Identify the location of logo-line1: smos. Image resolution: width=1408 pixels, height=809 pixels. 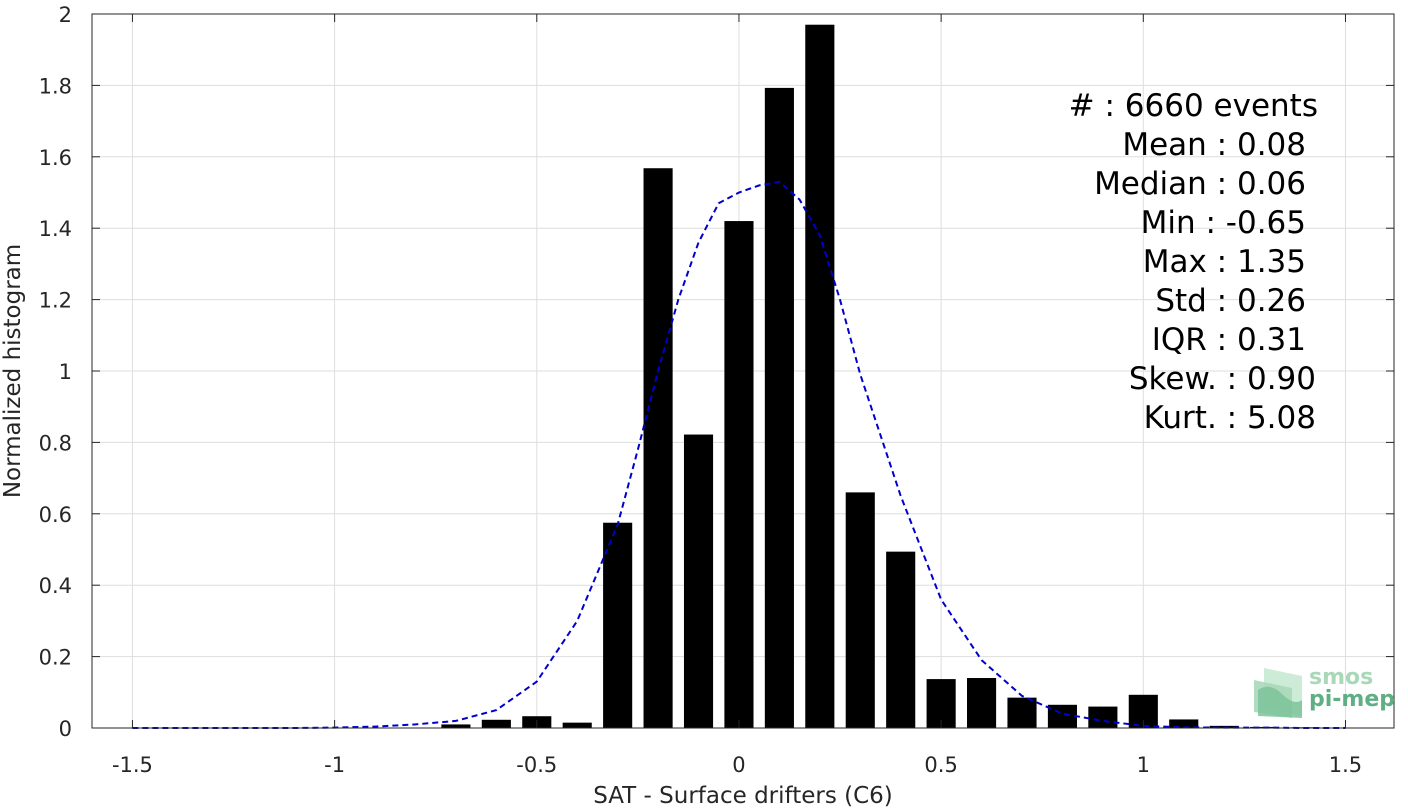
(1341, 677).